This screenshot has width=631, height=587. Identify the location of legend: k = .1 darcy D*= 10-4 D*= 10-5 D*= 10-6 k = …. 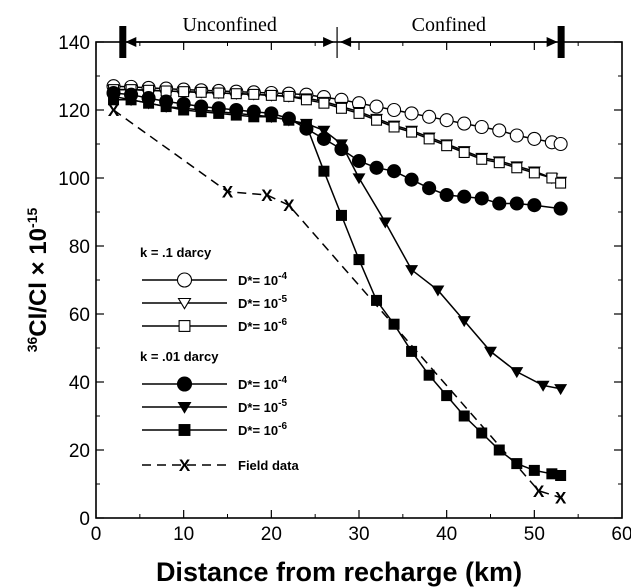
(219, 360).